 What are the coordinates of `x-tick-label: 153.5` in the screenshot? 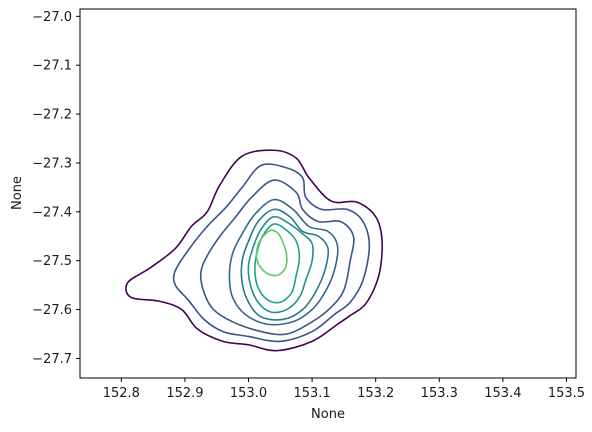 It's located at (566, 393).